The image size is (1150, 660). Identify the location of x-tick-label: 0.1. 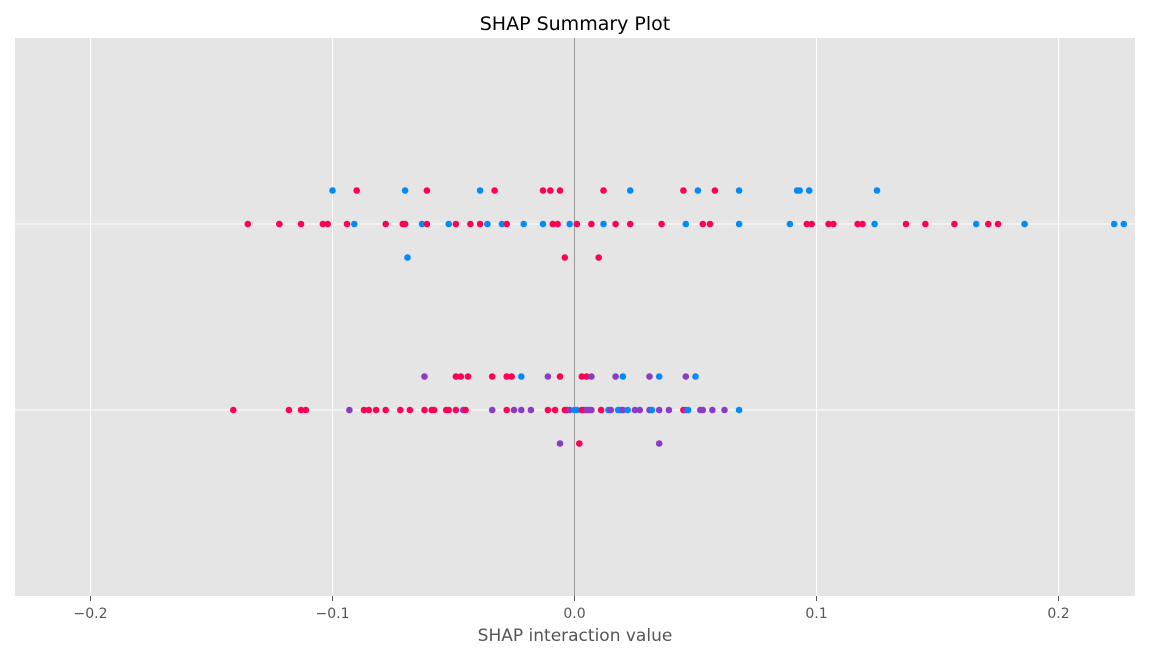
(816, 614).